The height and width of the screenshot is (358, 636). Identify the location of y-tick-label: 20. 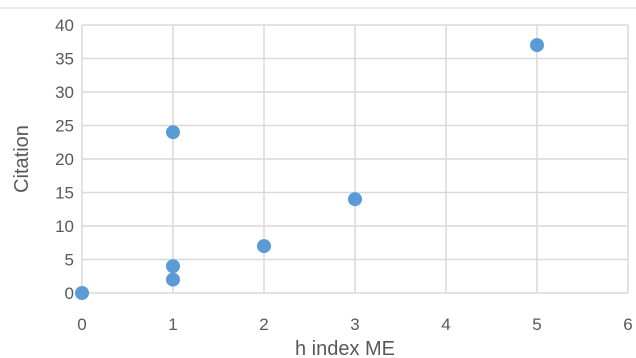
(64, 159).